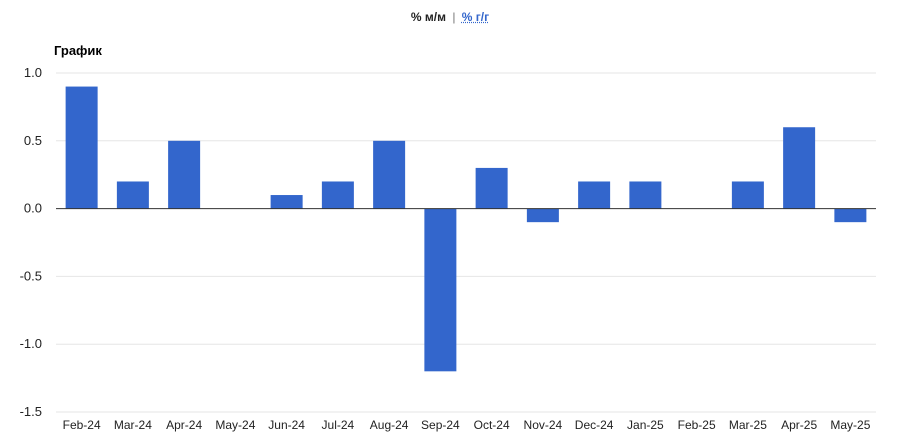  Describe the element at coordinates (33, 72) in the screenshot. I see `y-tick-label: 1.0` at that location.